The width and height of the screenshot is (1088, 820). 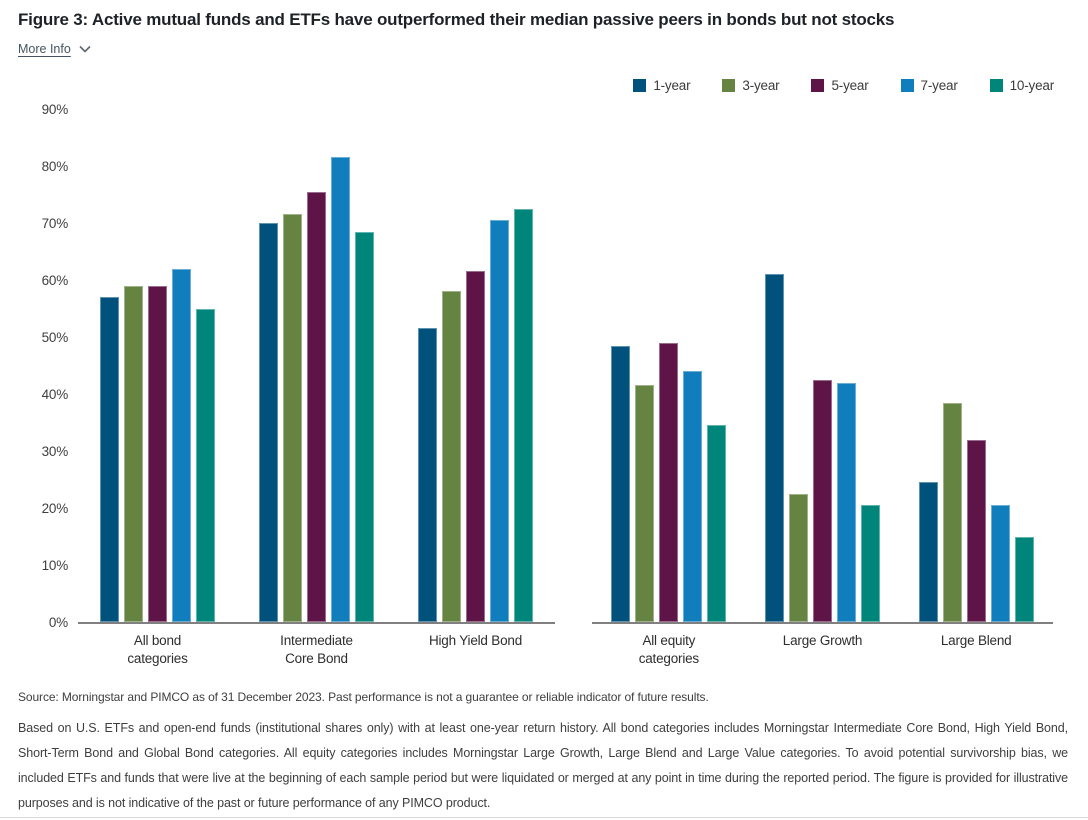 What do you see at coordinates (939, 85) in the screenshot?
I see `legend-label: 7-year` at bounding box center [939, 85].